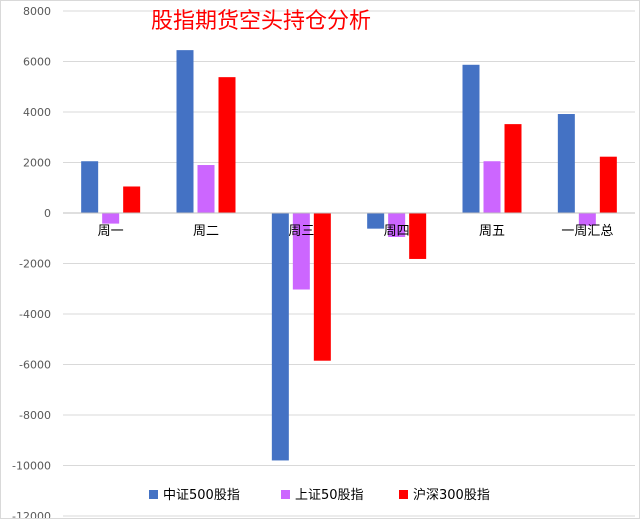  What do you see at coordinates (451, 495) in the screenshot?
I see `legend-label: 沪深300股指` at bounding box center [451, 495].